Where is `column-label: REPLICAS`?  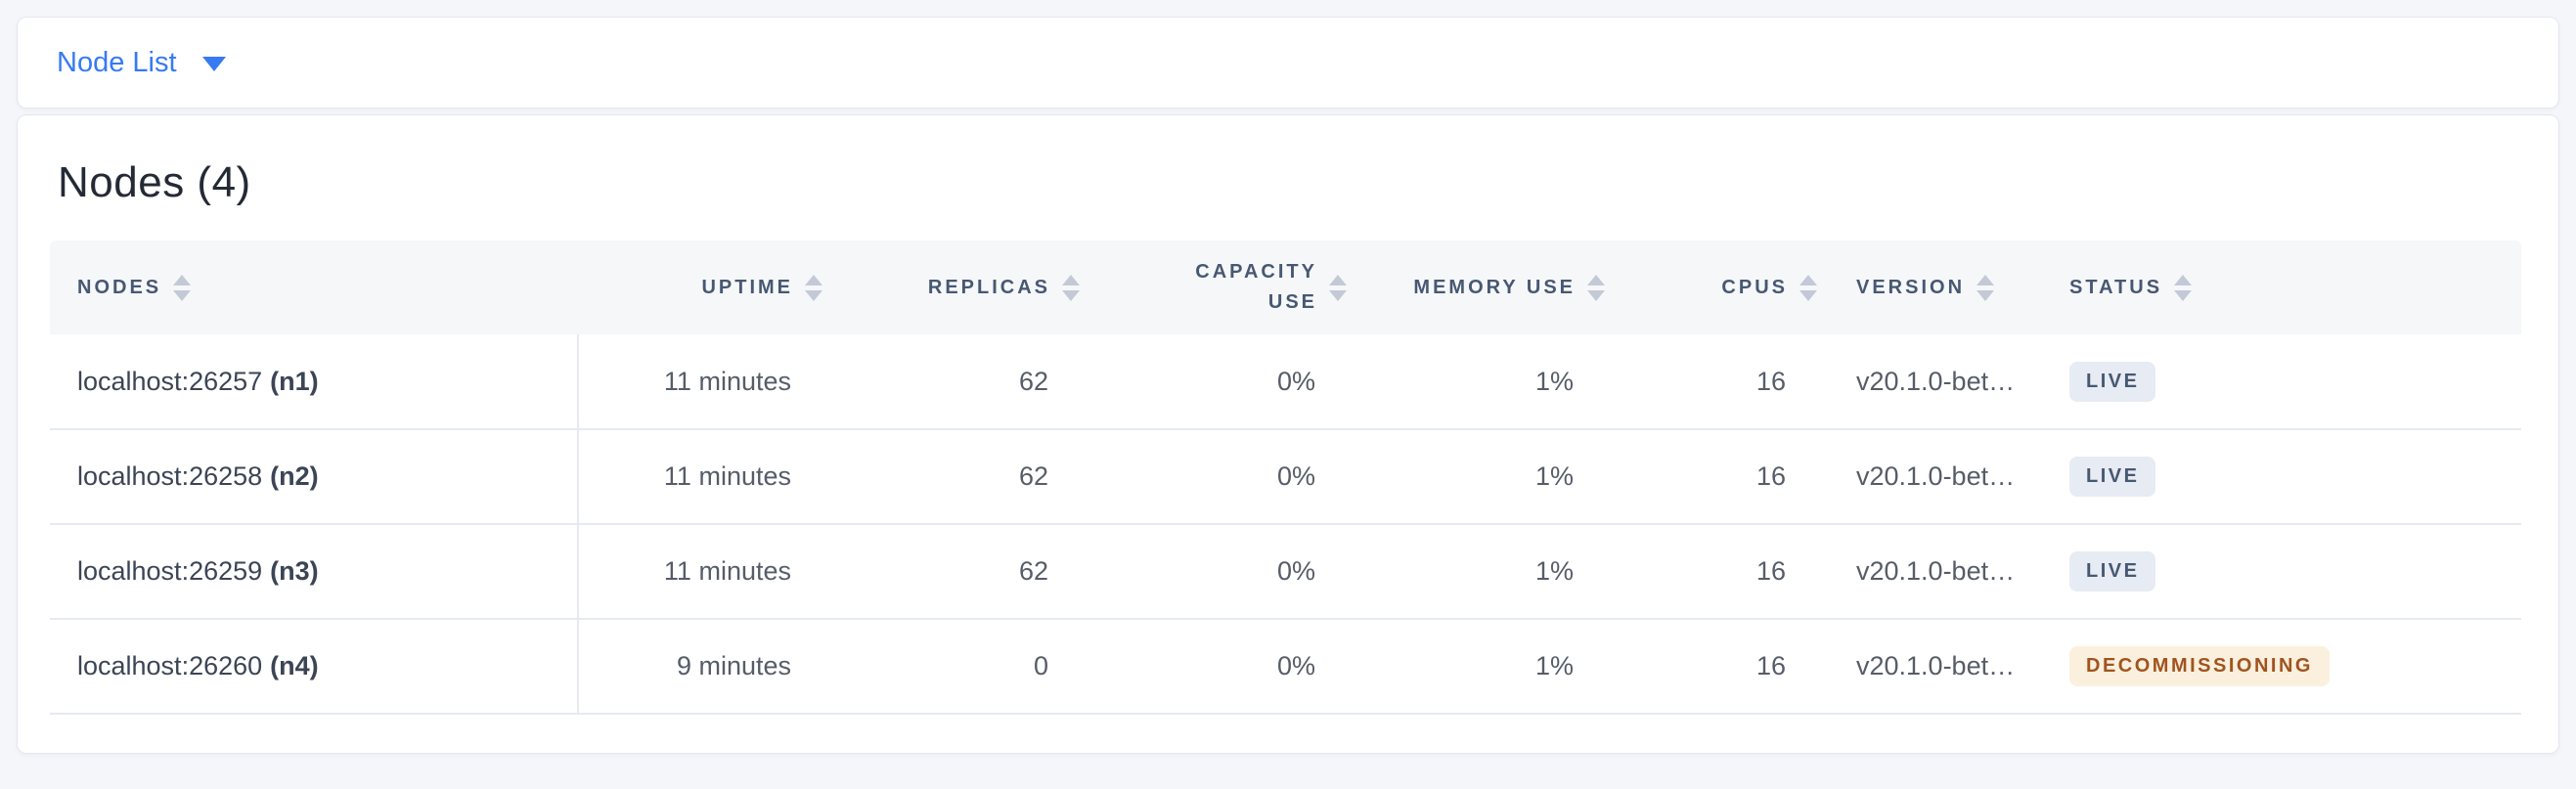 column-label: REPLICAS is located at coordinates (988, 287).